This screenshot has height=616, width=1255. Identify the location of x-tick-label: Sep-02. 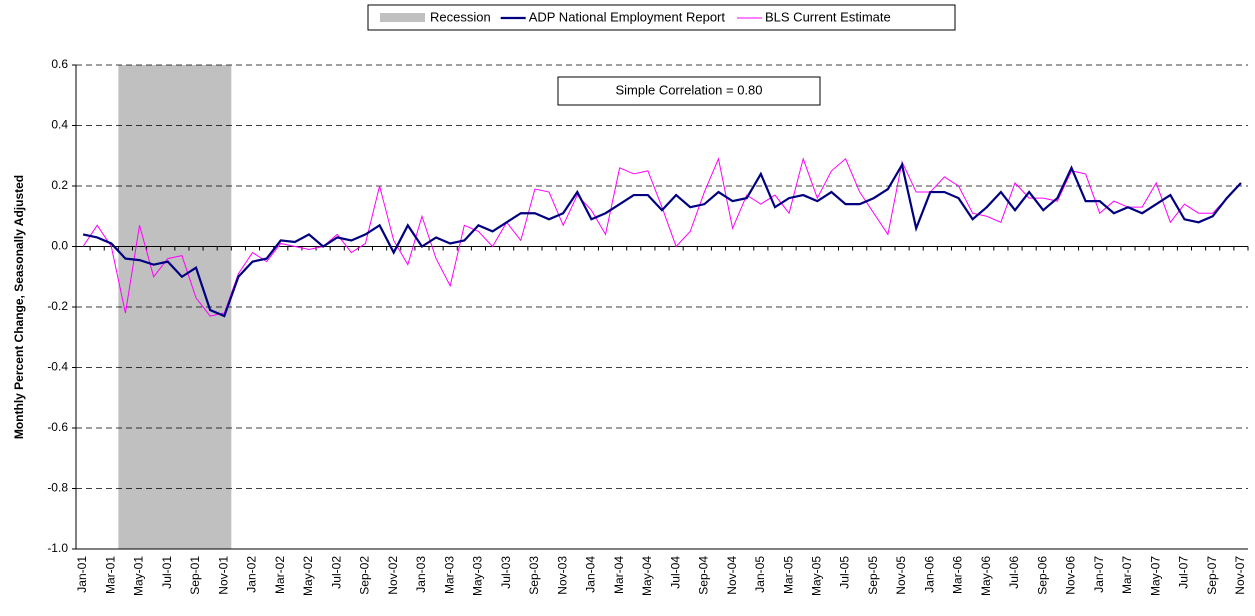
(365, 575).